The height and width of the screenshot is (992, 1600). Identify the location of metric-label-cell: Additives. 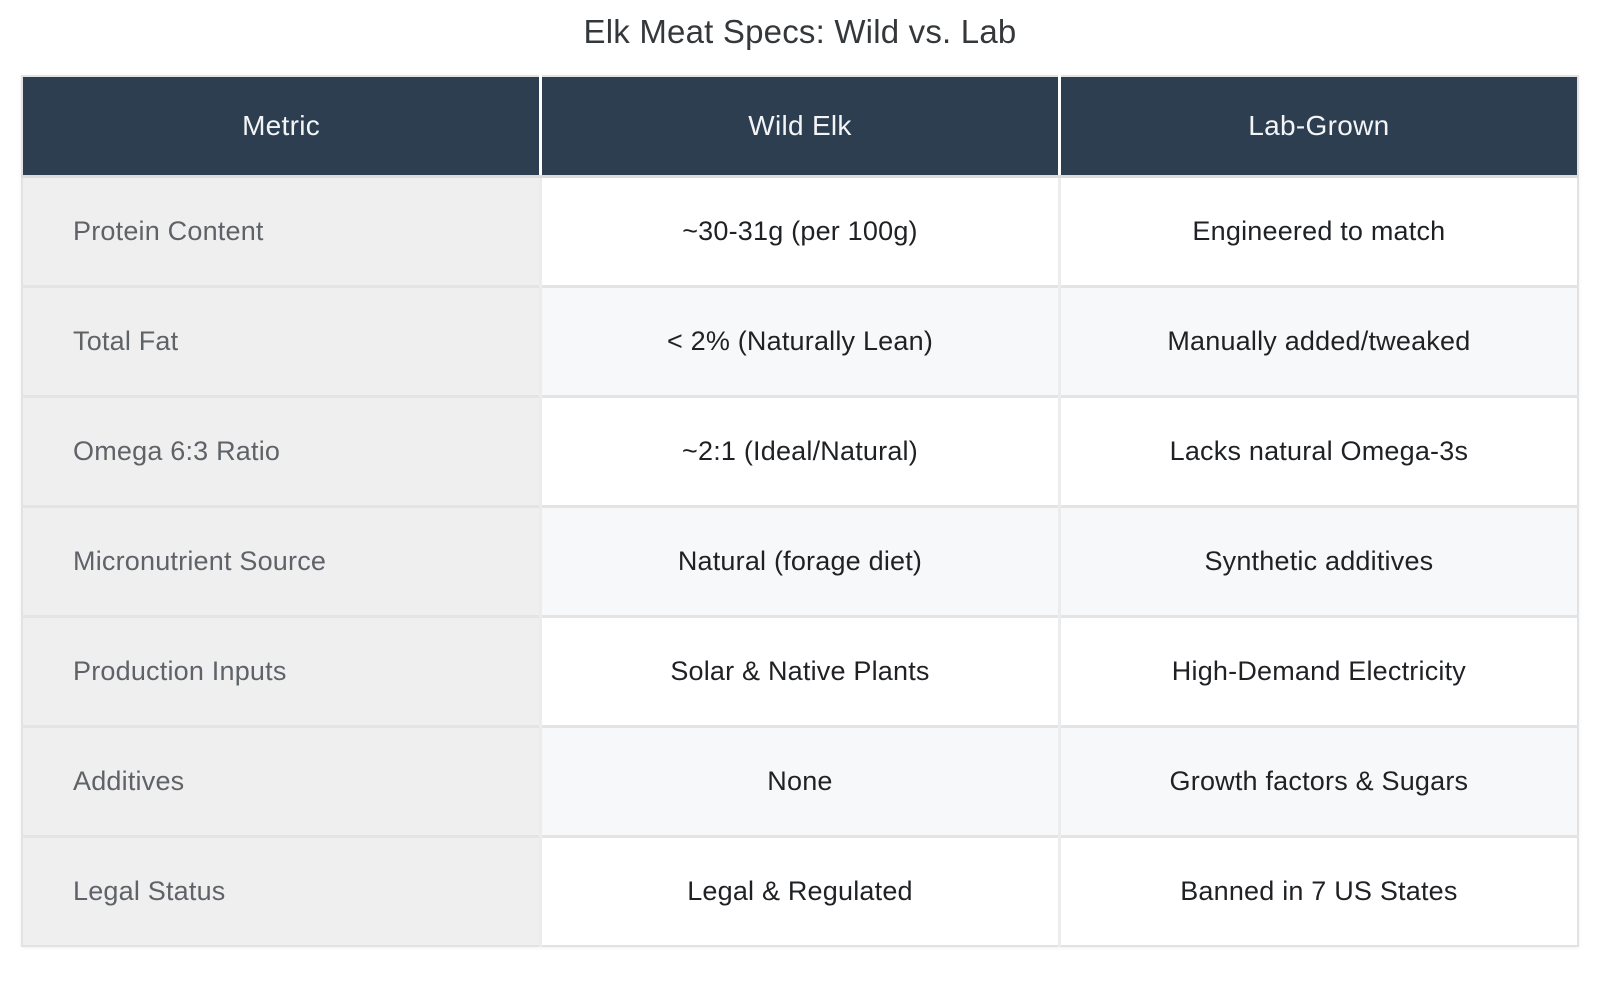
(282, 780).